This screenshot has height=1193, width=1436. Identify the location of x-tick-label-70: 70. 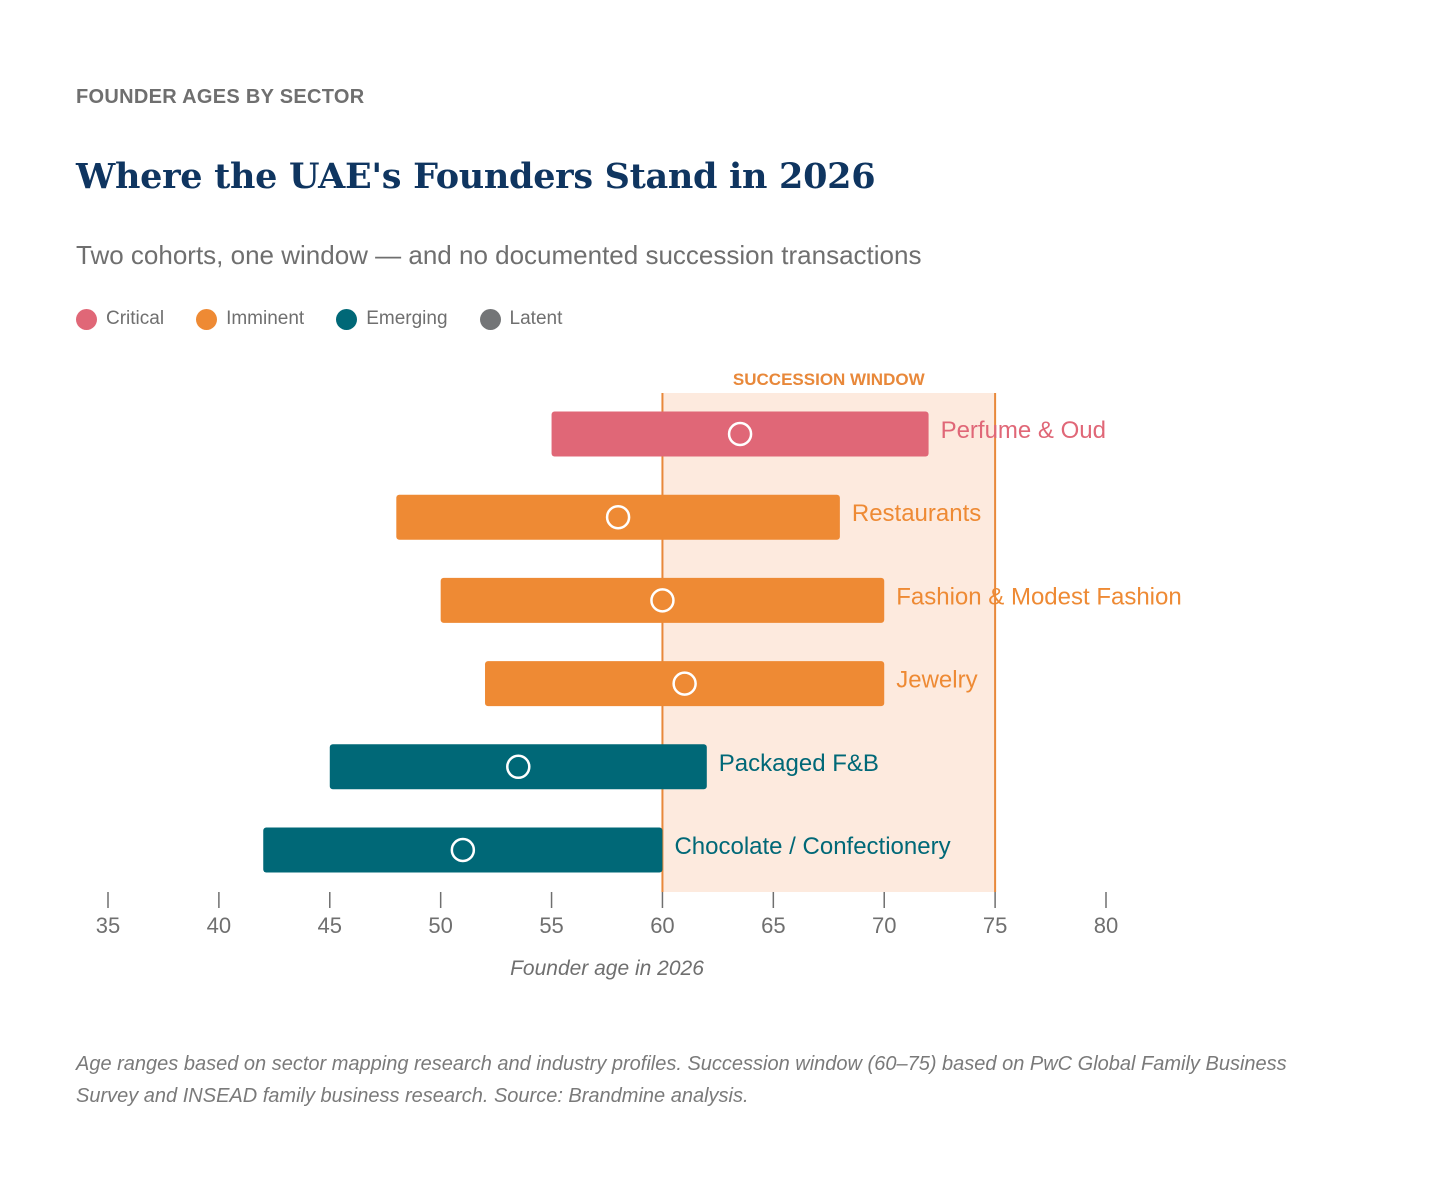
(884, 925).